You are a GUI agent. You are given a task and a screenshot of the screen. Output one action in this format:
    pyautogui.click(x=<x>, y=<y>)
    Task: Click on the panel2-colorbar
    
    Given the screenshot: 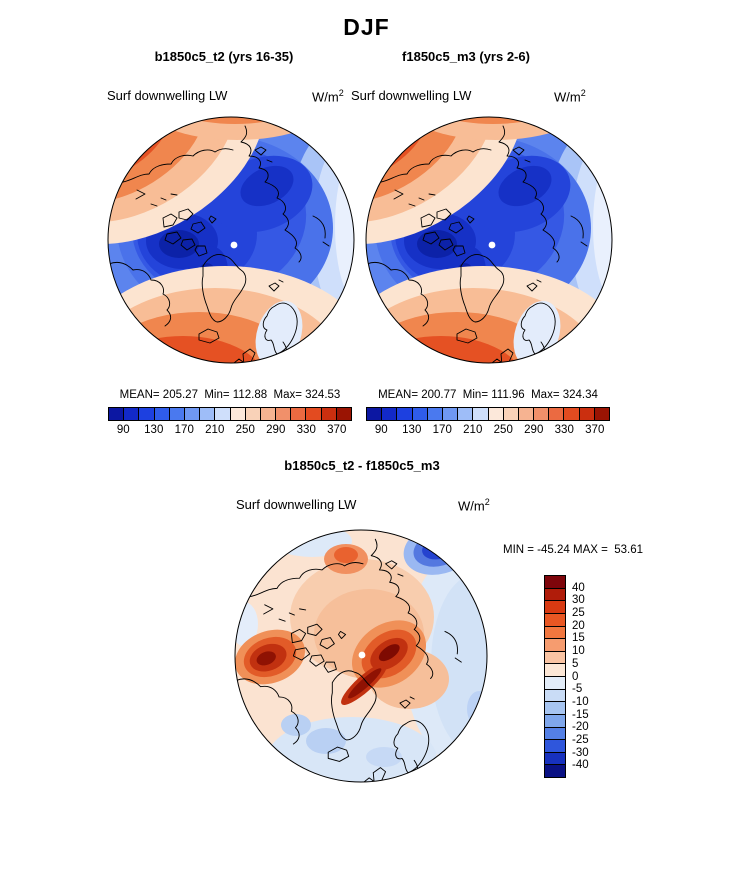 What is the action you would take?
    pyautogui.click(x=488, y=414)
    